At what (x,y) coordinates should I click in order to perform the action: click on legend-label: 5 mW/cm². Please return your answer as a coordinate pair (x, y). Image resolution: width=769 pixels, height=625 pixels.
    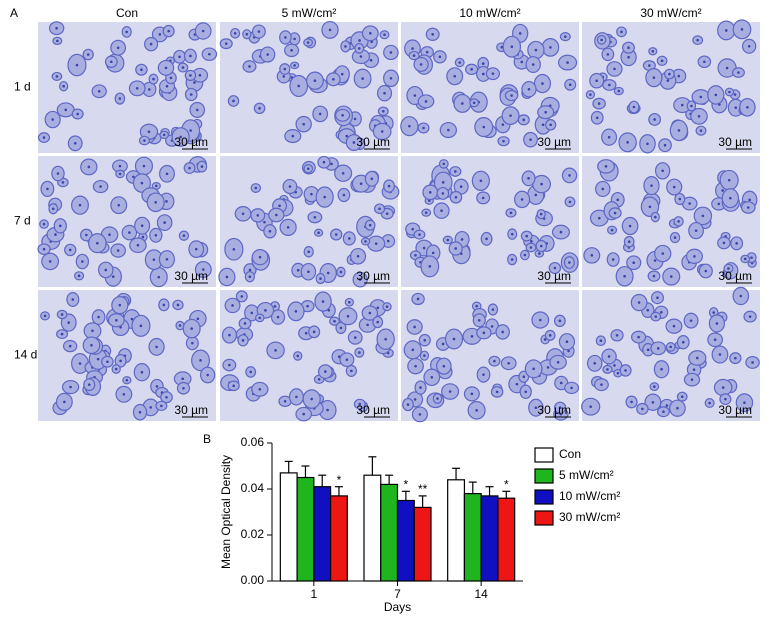
    Looking at the image, I should click on (586, 475).